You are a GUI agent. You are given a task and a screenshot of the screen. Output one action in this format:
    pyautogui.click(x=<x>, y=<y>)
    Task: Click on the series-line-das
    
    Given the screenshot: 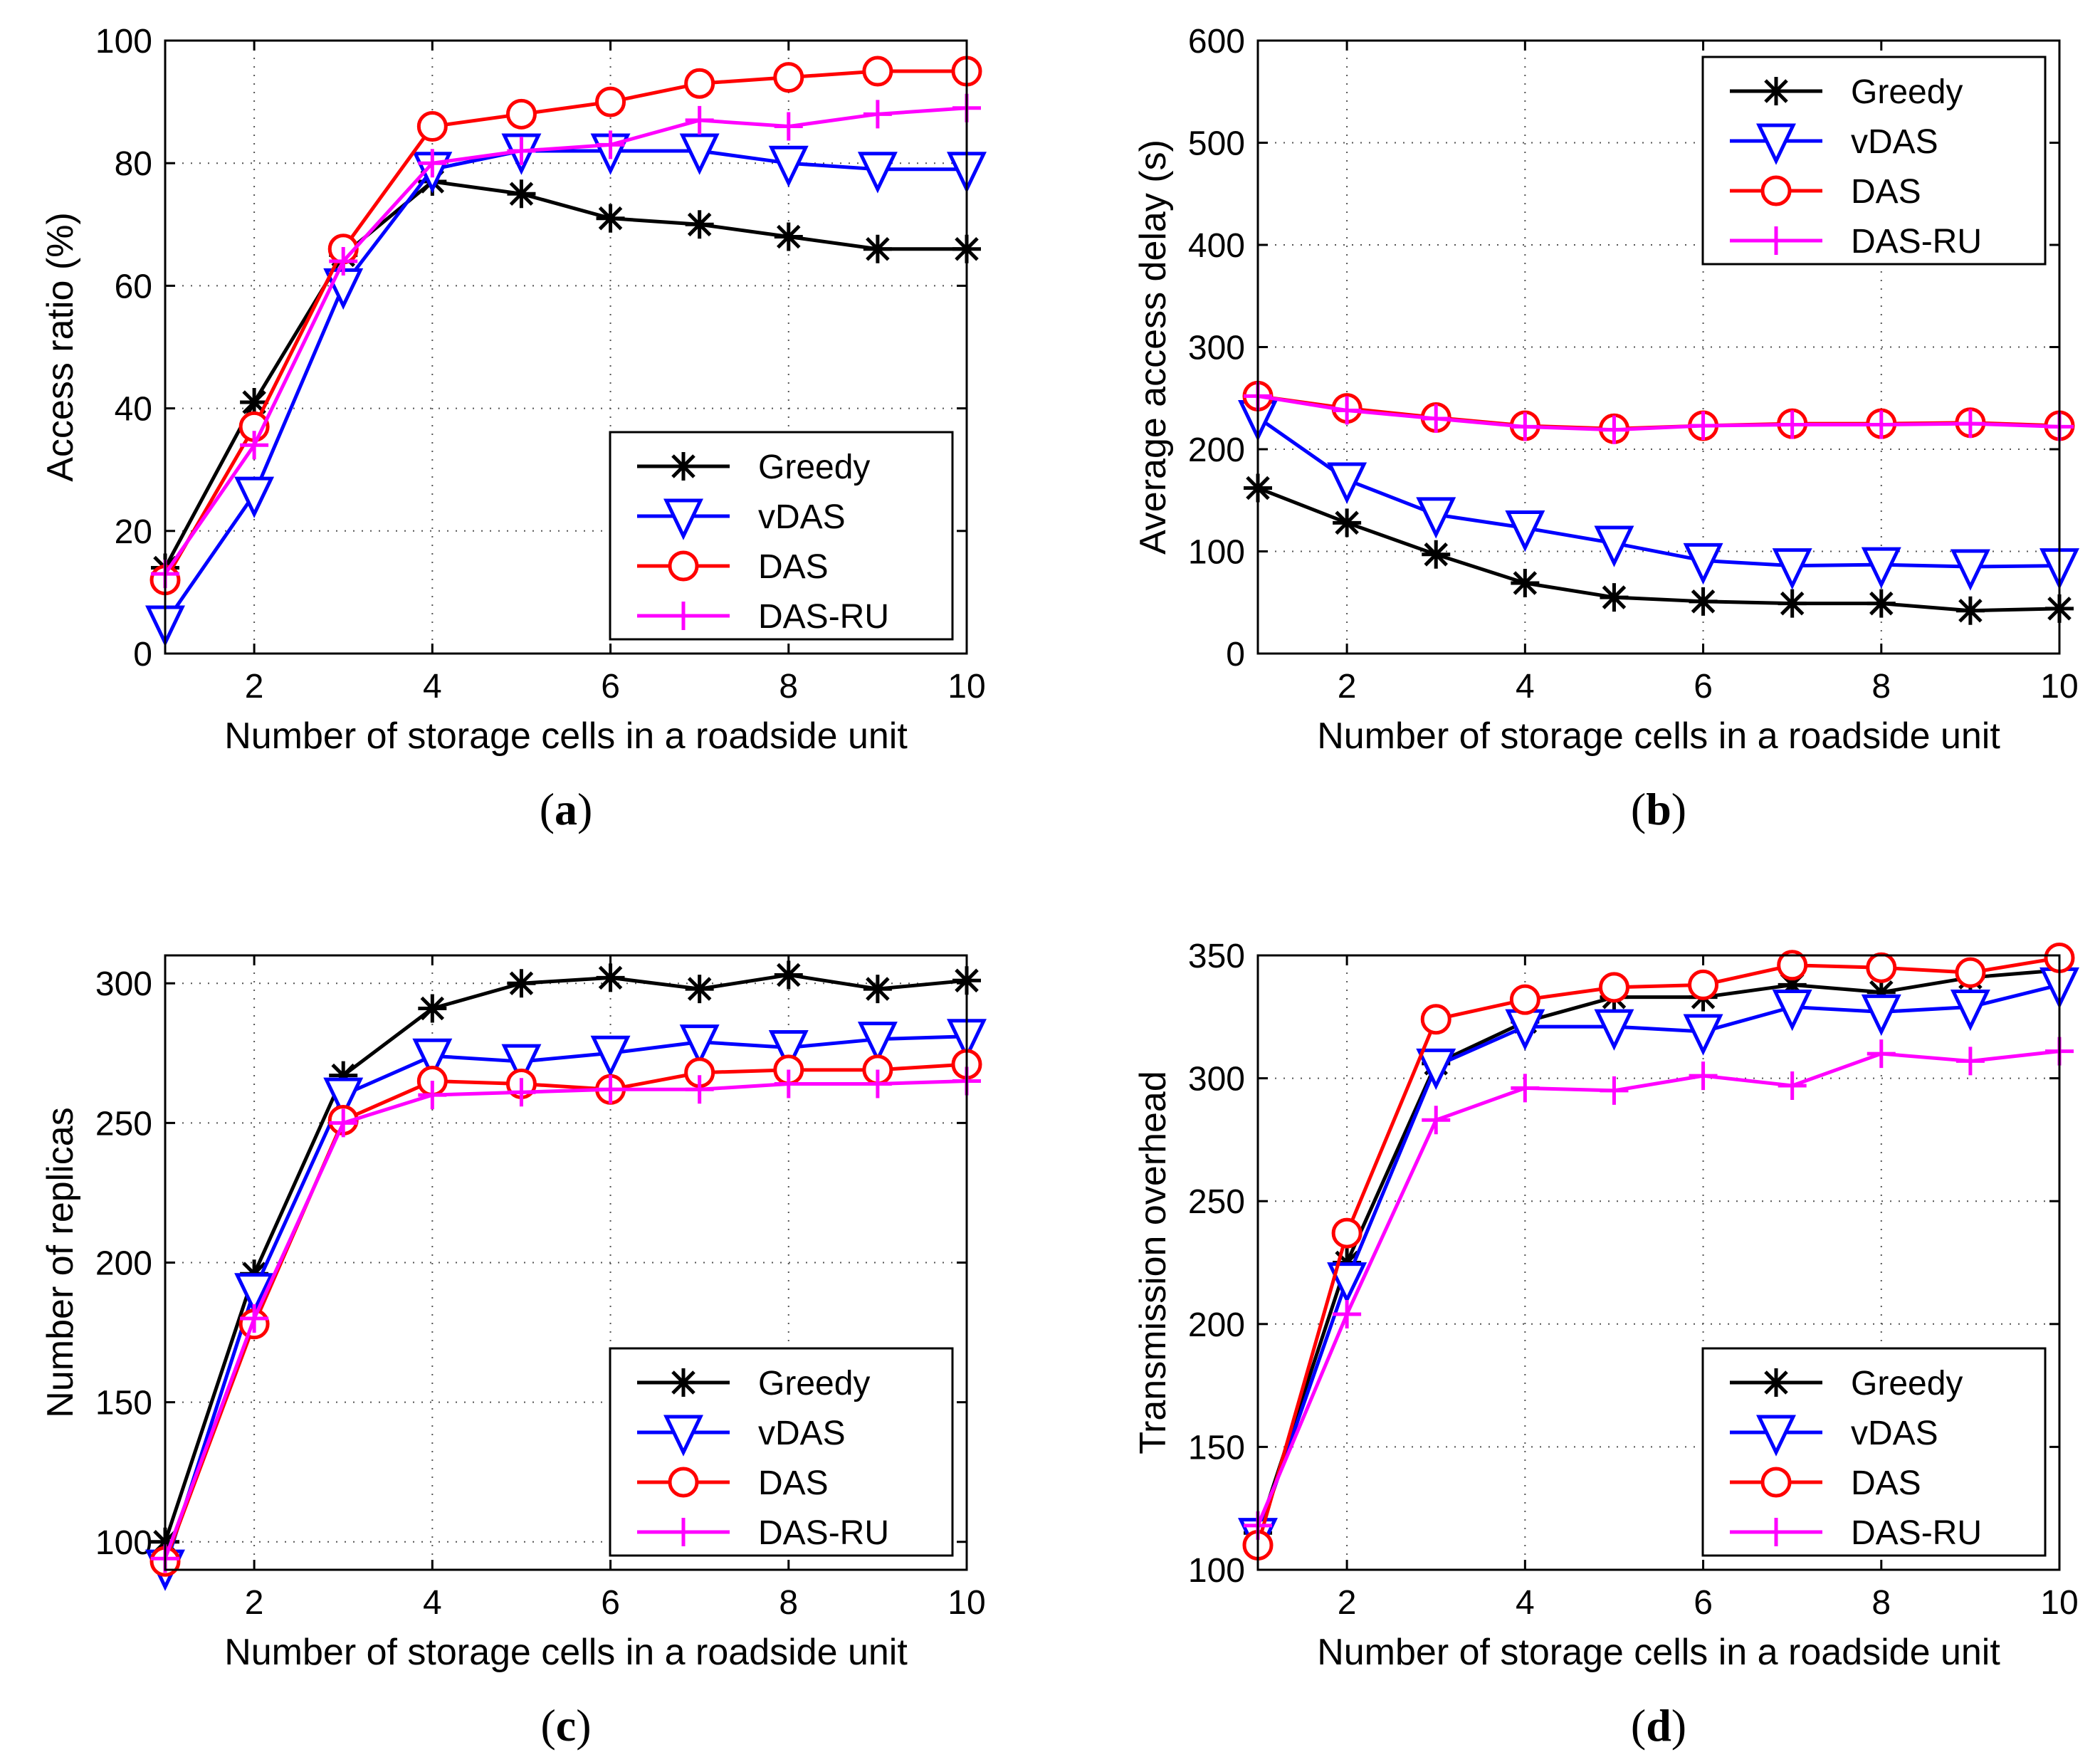 What is the action you would take?
    pyautogui.click(x=565, y=325)
    